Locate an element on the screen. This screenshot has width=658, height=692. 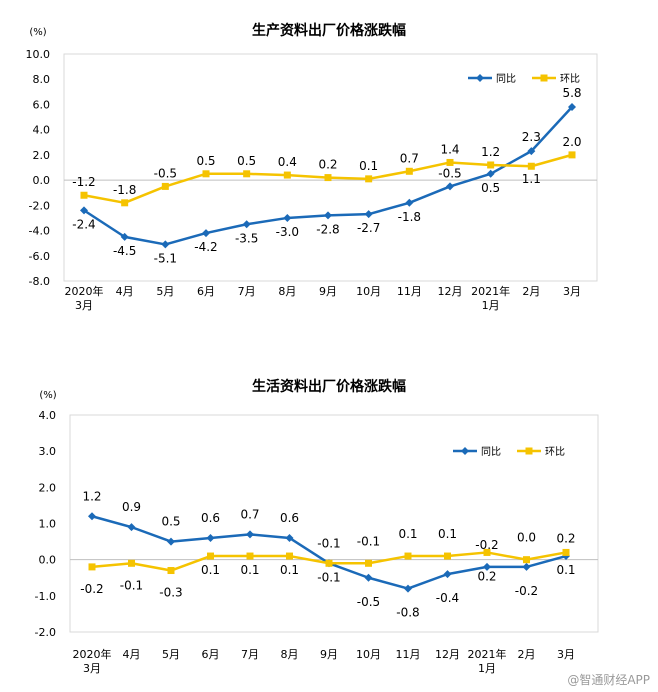
data-label-同比: 0.6 is located at coordinates (289, 518).